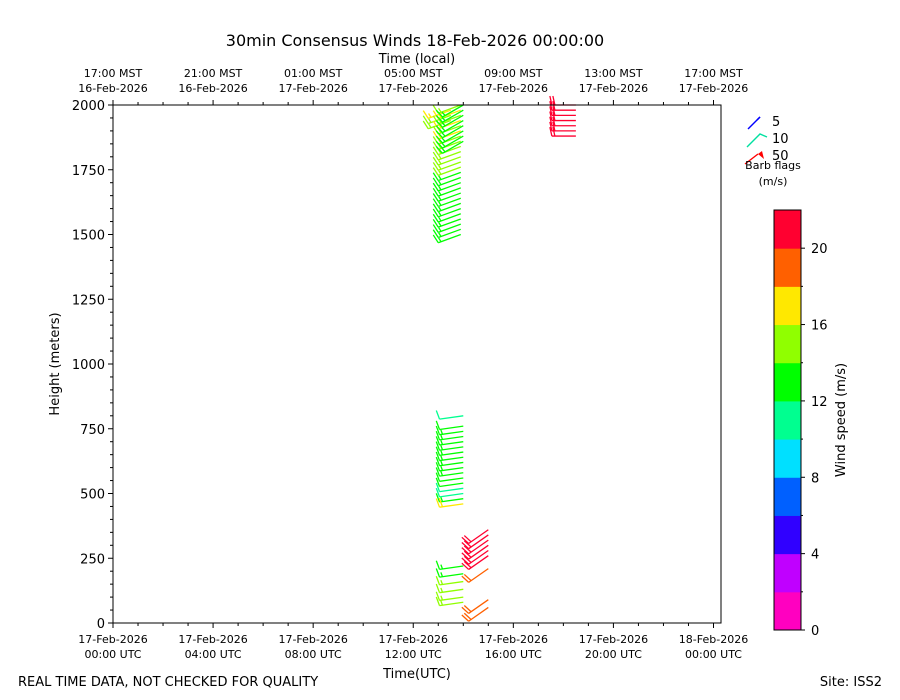  I want to click on top-tick-time: 09:00 MST, so click(513, 73).